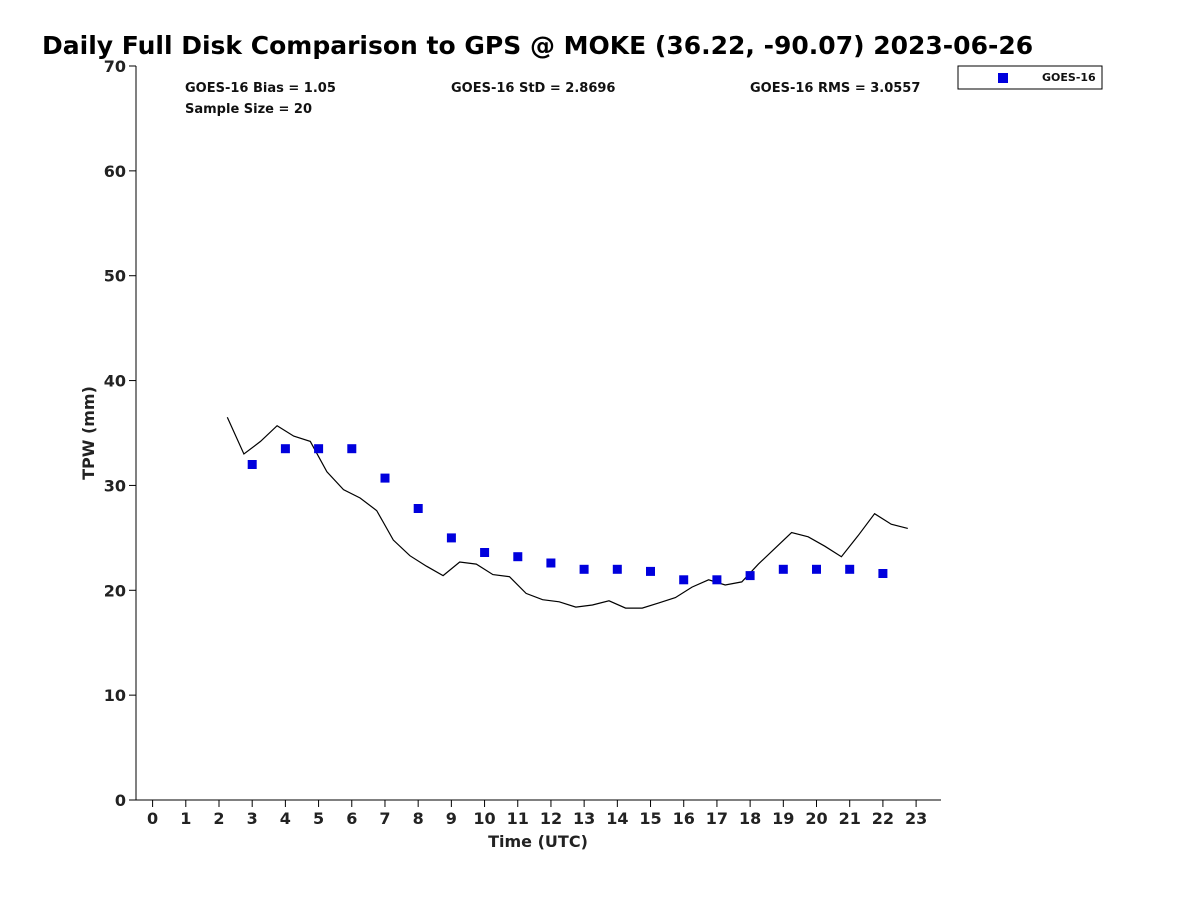 This screenshot has height=900, width=1200. What do you see at coordinates (484, 818) in the screenshot?
I see `x-tick-label: 10` at bounding box center [484, 818].